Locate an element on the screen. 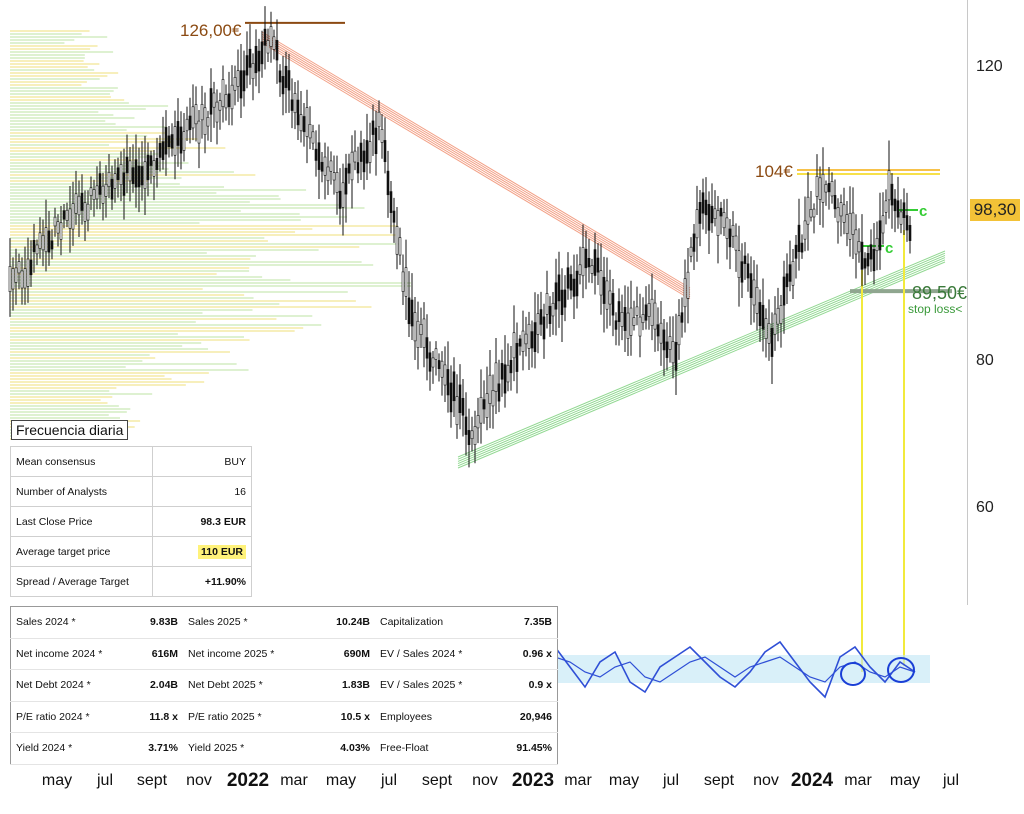 The width and height of the screenshot is (1024, 814). target-price-value: 110 EUR is located at coordinates (221, 551).